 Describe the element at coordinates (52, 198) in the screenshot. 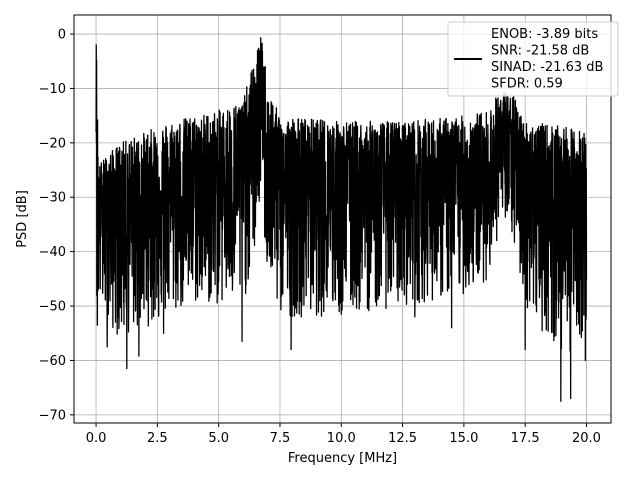

I see `y-tick-label: −30` at that location.